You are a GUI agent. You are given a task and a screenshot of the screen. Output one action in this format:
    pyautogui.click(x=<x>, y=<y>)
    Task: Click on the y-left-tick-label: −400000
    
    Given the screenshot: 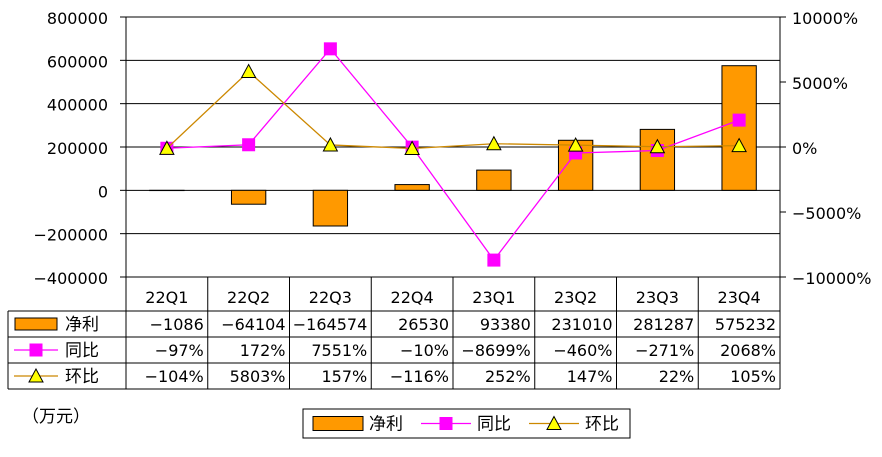 What is the action you would take?
    pyautogui.click(x=71, y=278)
    